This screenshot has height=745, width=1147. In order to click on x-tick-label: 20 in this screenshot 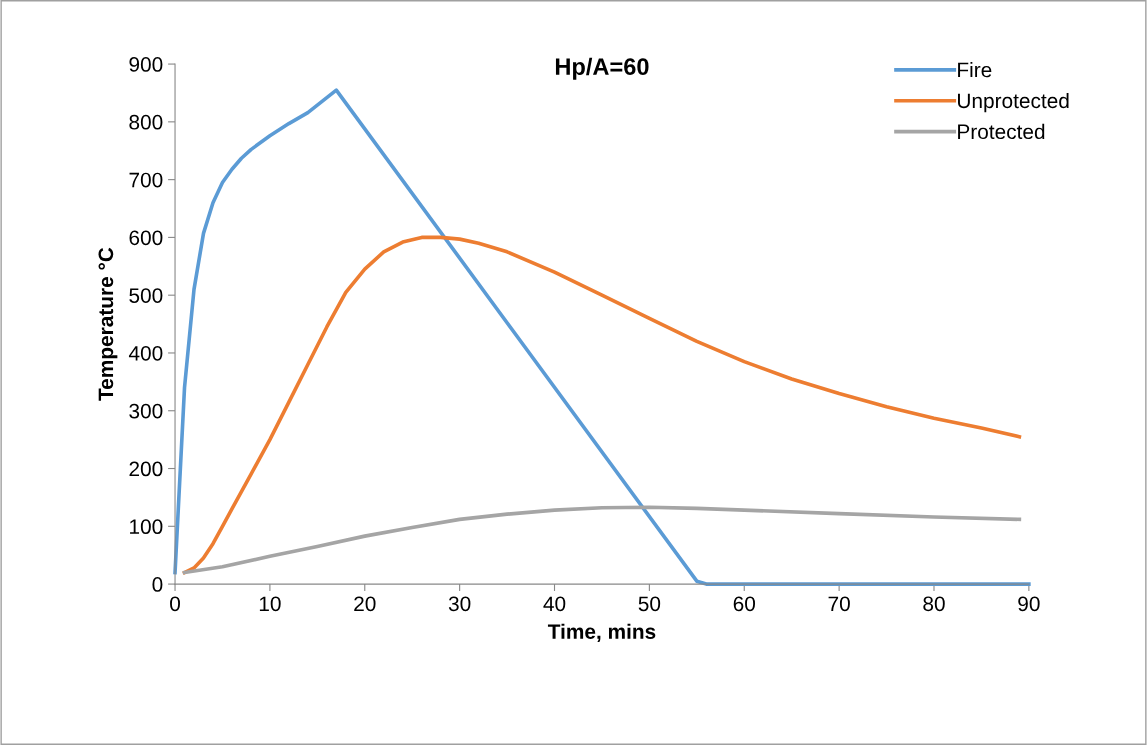, I will do `click(365, 604)`.